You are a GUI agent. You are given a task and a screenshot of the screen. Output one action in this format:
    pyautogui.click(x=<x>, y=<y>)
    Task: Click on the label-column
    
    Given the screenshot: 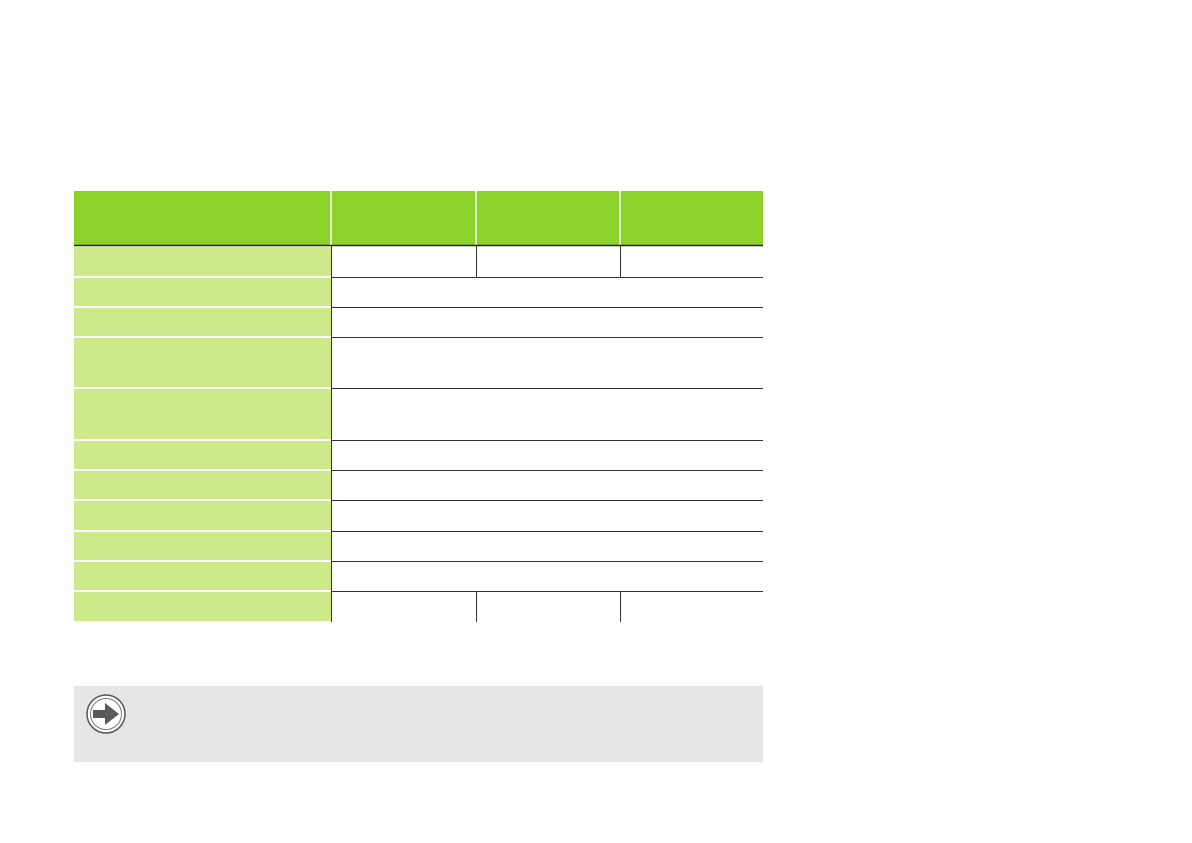 What is the action you would take?
    pyautogui.click(x=202, y=434)
    